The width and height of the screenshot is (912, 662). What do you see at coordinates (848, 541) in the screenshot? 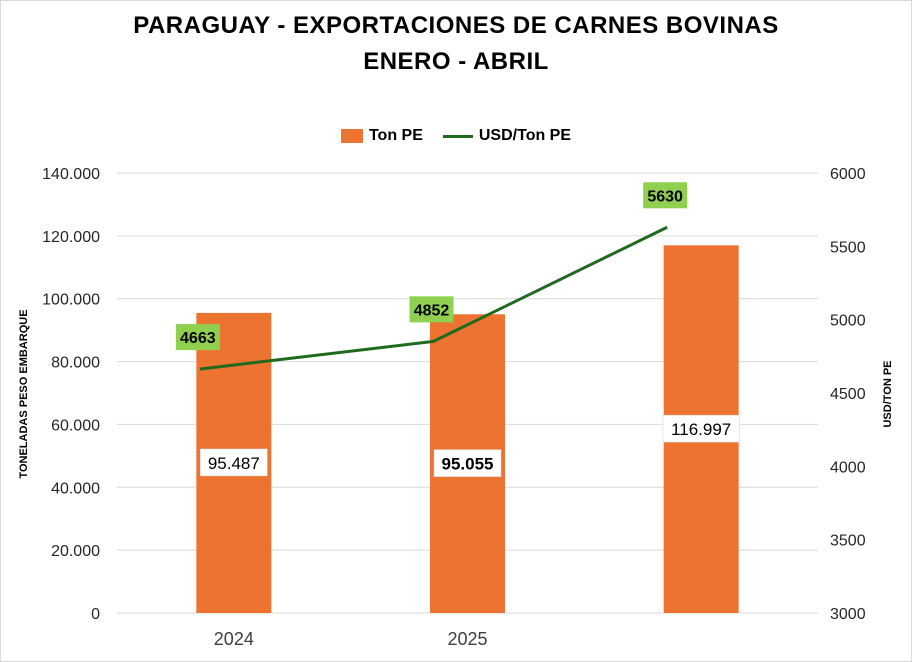
I see `y-tick-label-right: 3500` at bounding box center [848, 541].